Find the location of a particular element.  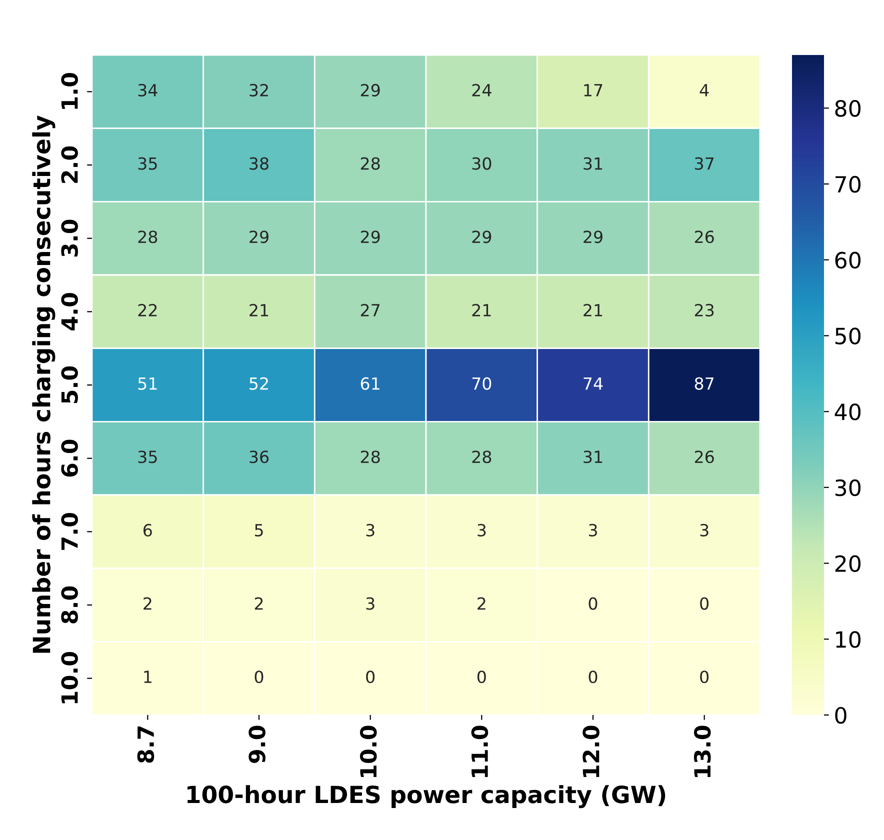

x-tick-label: 12.0 is located at coordinates (591, 752).